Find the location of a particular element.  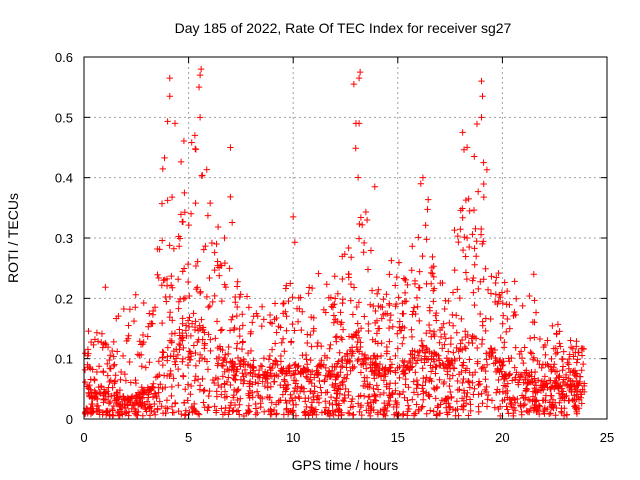

x-tick-label: 25 is located at coordinates (607, 437).